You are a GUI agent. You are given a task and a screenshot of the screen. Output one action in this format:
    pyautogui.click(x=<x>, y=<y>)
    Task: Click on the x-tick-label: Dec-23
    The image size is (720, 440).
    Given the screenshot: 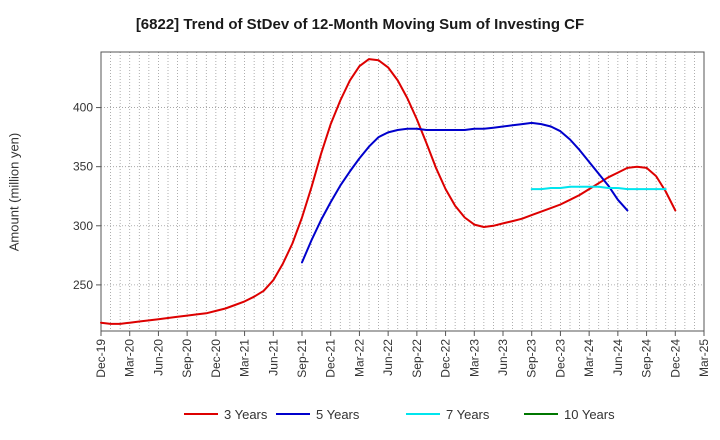 What is the action you would take?
    pyautogui.click(x=560, y=358)
    